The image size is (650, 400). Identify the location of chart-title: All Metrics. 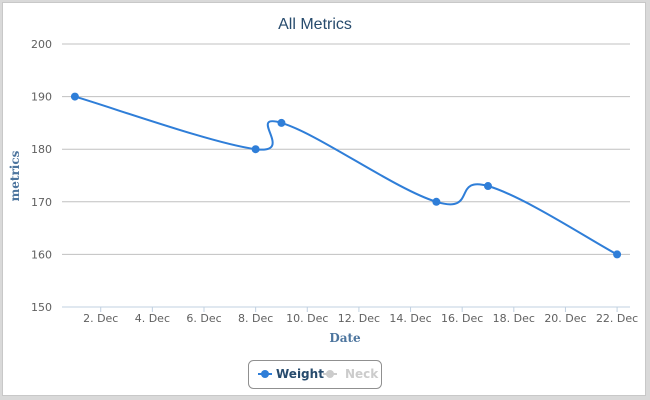
(315, 24).